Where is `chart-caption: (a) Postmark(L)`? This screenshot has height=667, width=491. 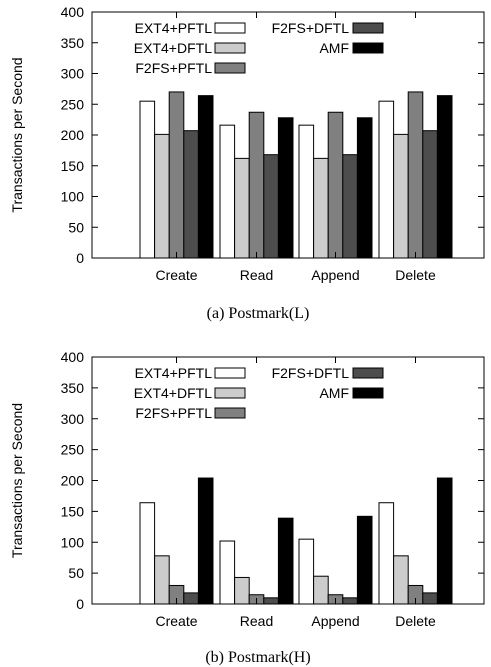
chart-caption: (a) Postmark(L) is located at coordinates (258, 313).